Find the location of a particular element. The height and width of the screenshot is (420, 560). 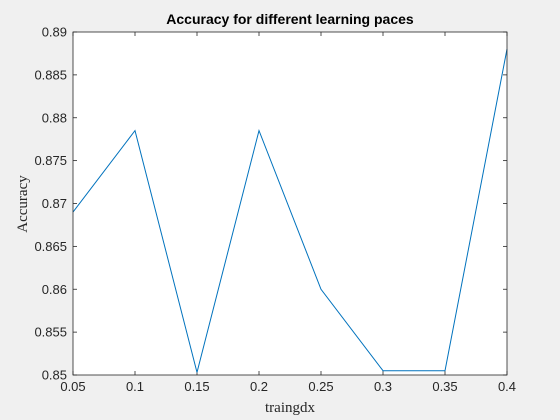

y-tick-label: 0.875 is located at coordinates (50, 160).